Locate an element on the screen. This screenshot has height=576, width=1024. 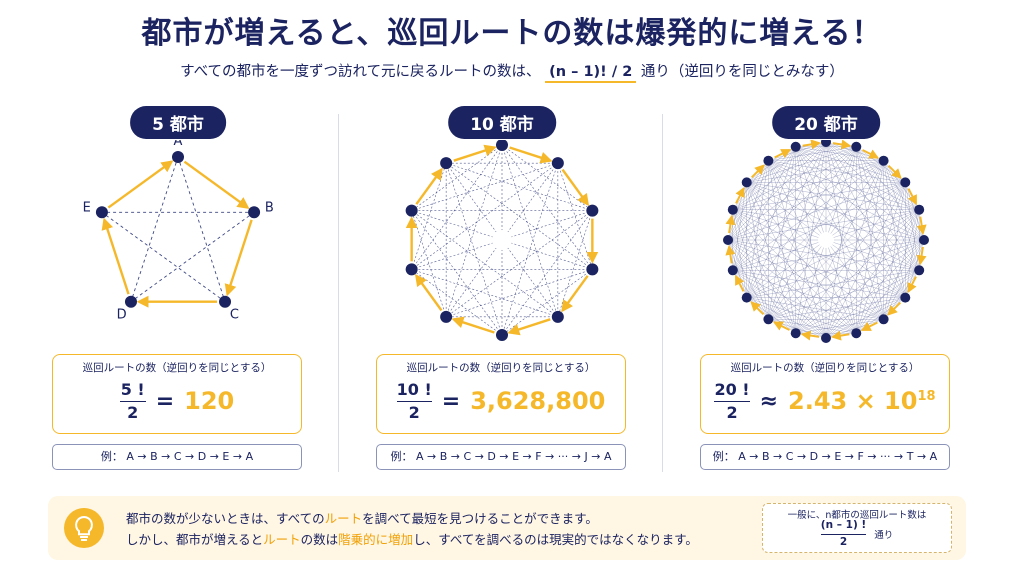
info-line-1: 都市の数が少ないときは、すべてのルートを調べて最短を見つけることができます。 is located at coordinates (412, 518).